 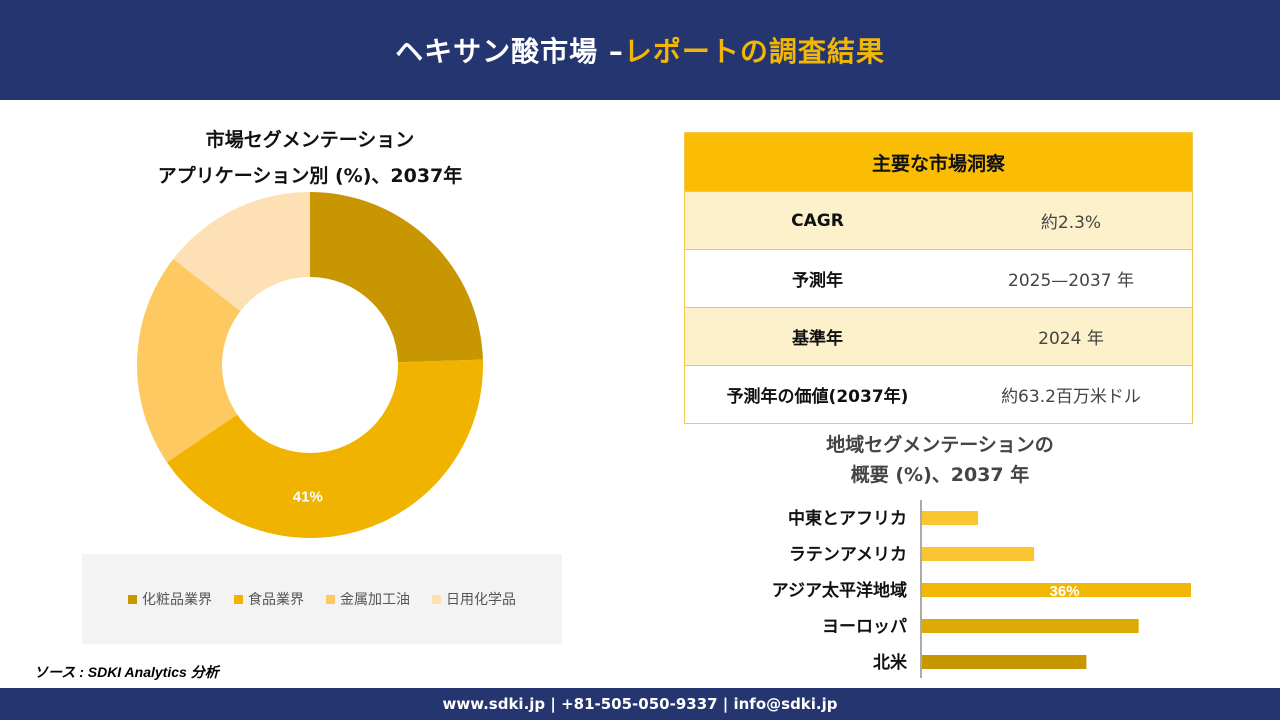 What do you see at coordinates (817, 339) in the screenshot?
I see `table-key: 基準年` at bounding box center [817, 339].